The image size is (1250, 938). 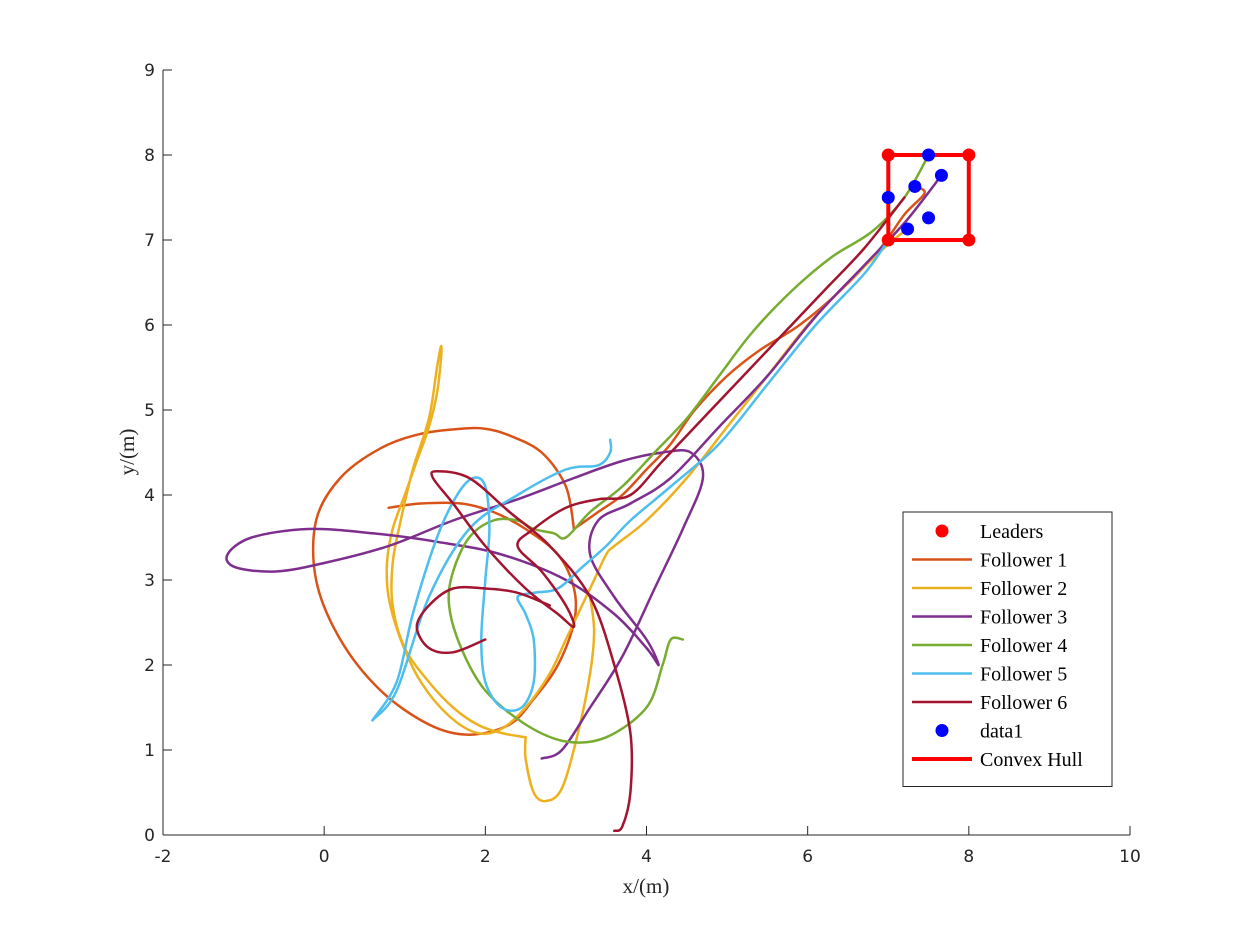 What do you see at coordinates (127, 452) in the screenshot?
I see `y-axis-label: y/(m)` at bounding box center [127, 452].